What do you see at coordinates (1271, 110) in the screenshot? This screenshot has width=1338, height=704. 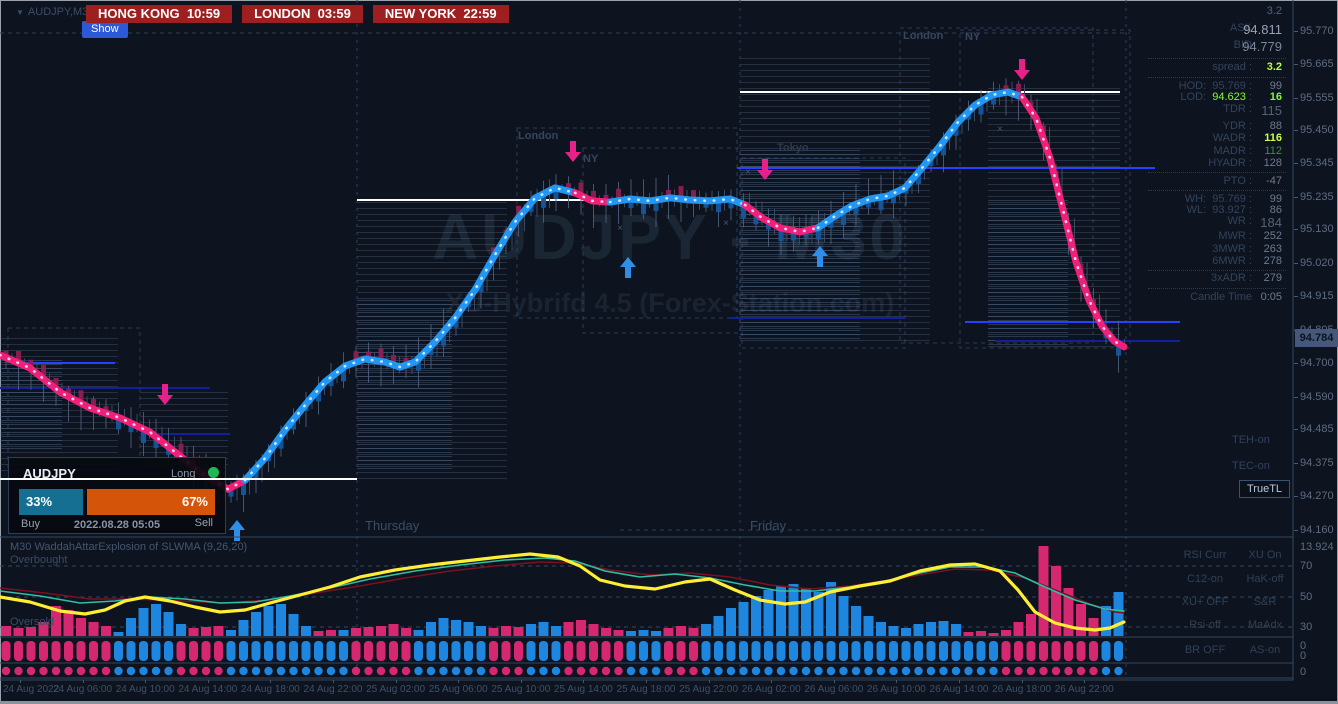 I see `quote-value-tdr: 115` at bounding box center [1271, 110].